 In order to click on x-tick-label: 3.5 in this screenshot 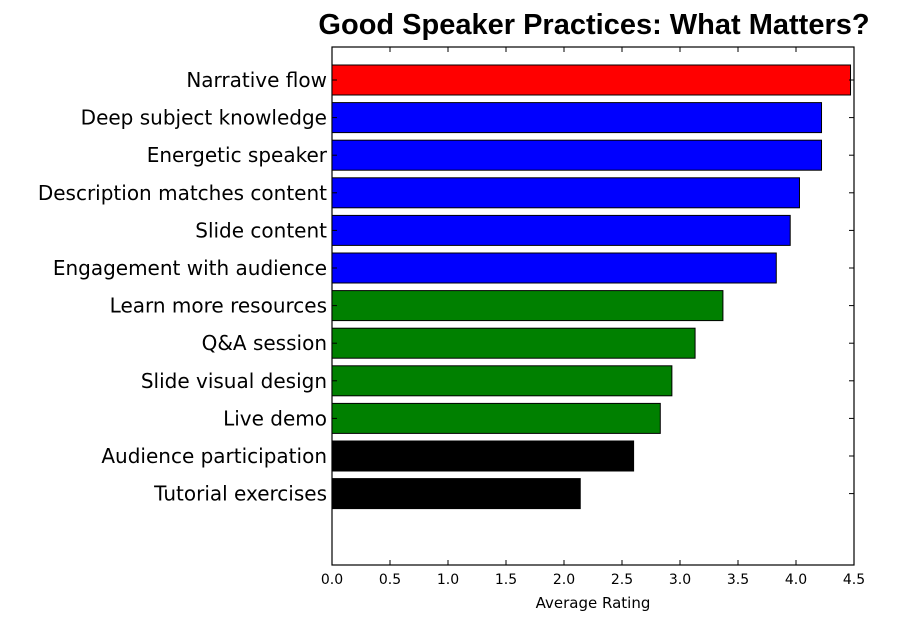, I will do `click(738, 580)`.